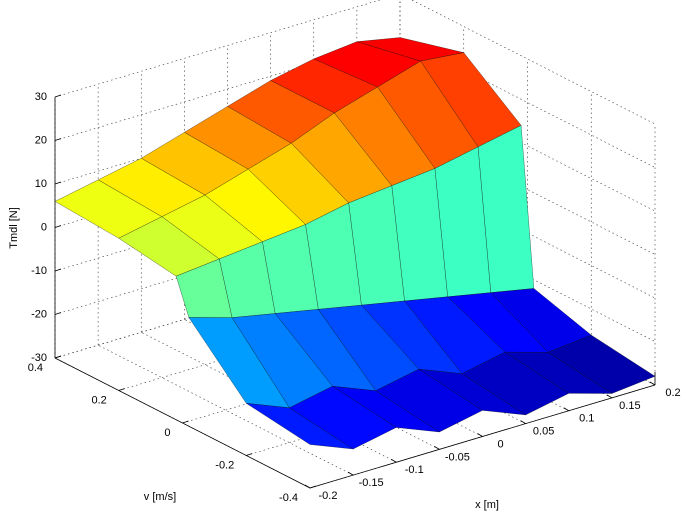 The image size is (689, 521). Describe the element at coordinates (44, 227) in the screenshot. I see `z-tick-label: 0` at that location.